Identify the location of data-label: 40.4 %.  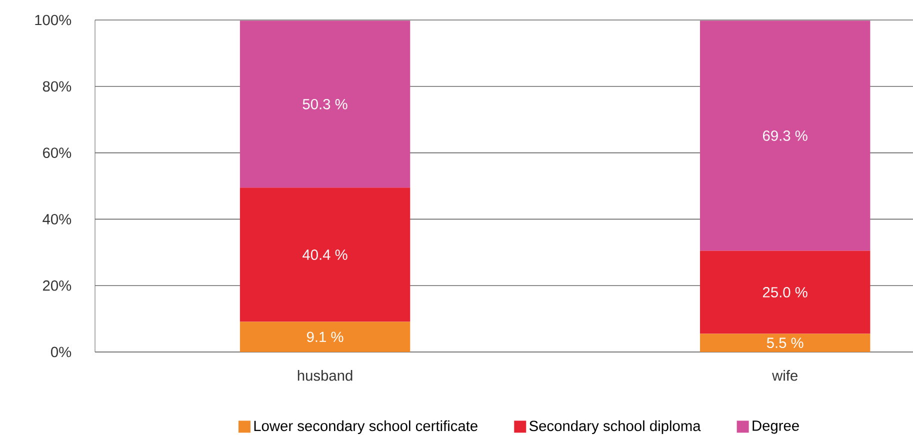
(325, 255).